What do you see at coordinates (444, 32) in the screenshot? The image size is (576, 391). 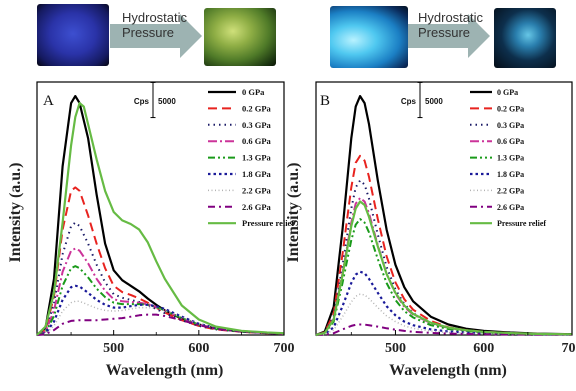 I see `arrow-right-label-line2: Pressure` at bounding box center [444, 32].